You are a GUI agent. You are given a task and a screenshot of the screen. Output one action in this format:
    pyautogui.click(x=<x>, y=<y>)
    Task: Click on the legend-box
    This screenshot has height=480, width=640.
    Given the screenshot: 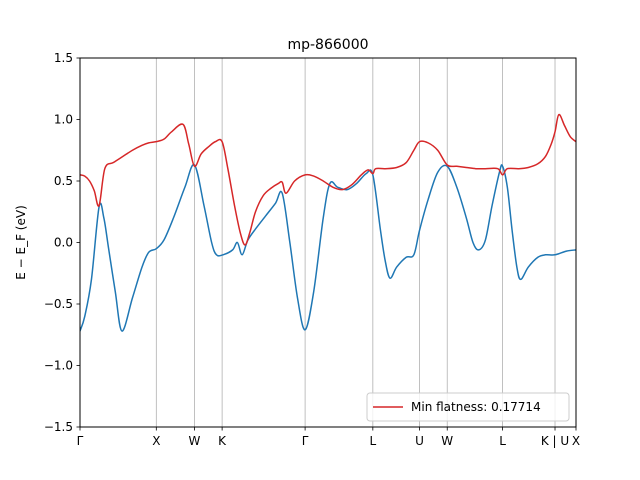 What is the action you would take?
    pyautogui.click(x=468, y=407)
    